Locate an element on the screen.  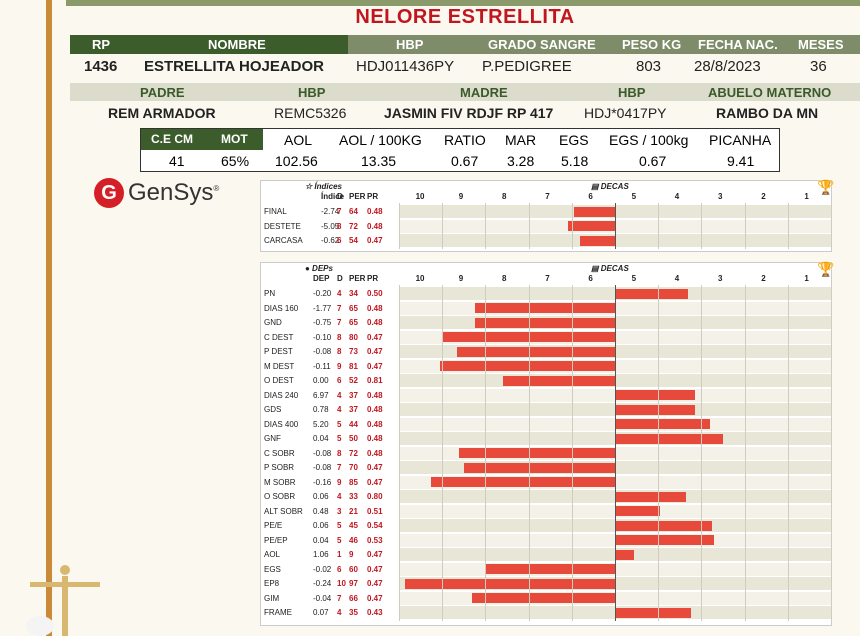
deps-row-per: 70 is located at coordinates (353, 467).